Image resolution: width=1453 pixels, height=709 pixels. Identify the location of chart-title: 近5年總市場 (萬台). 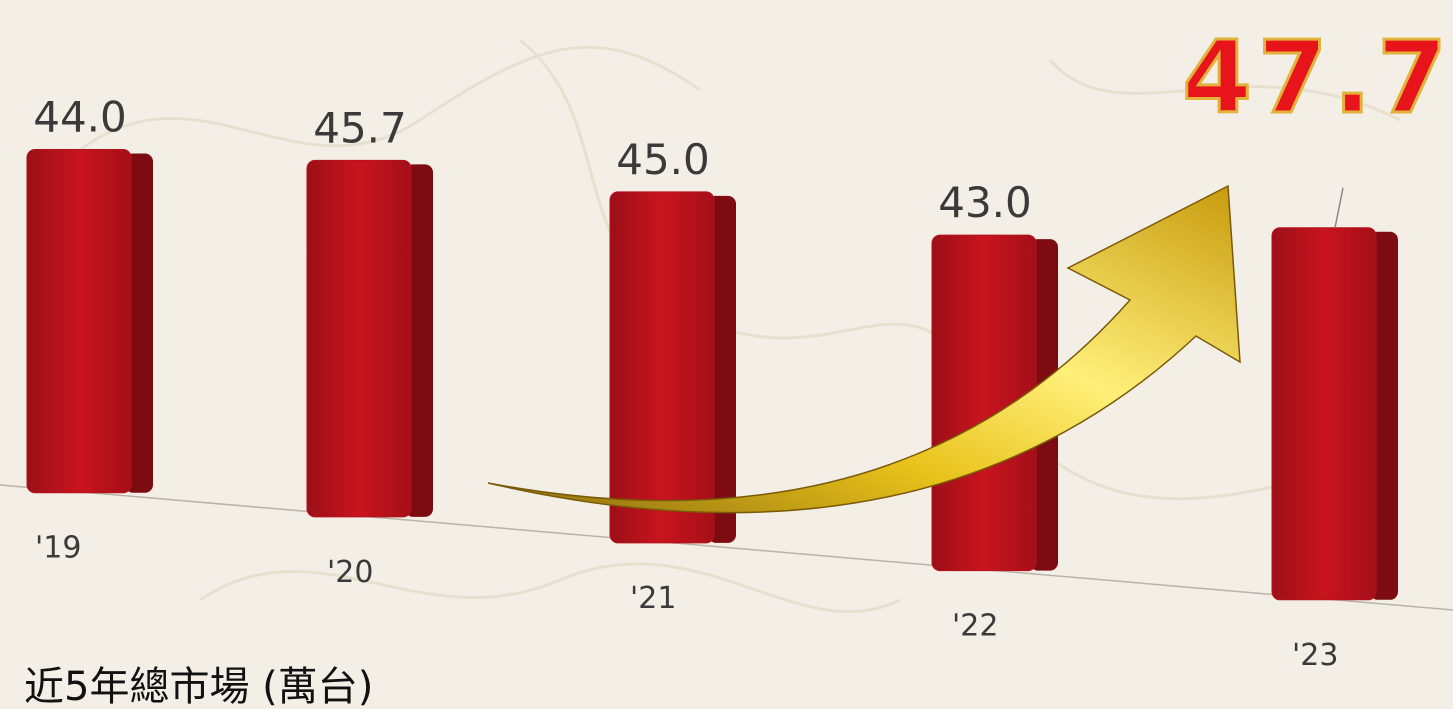
(198, 686).